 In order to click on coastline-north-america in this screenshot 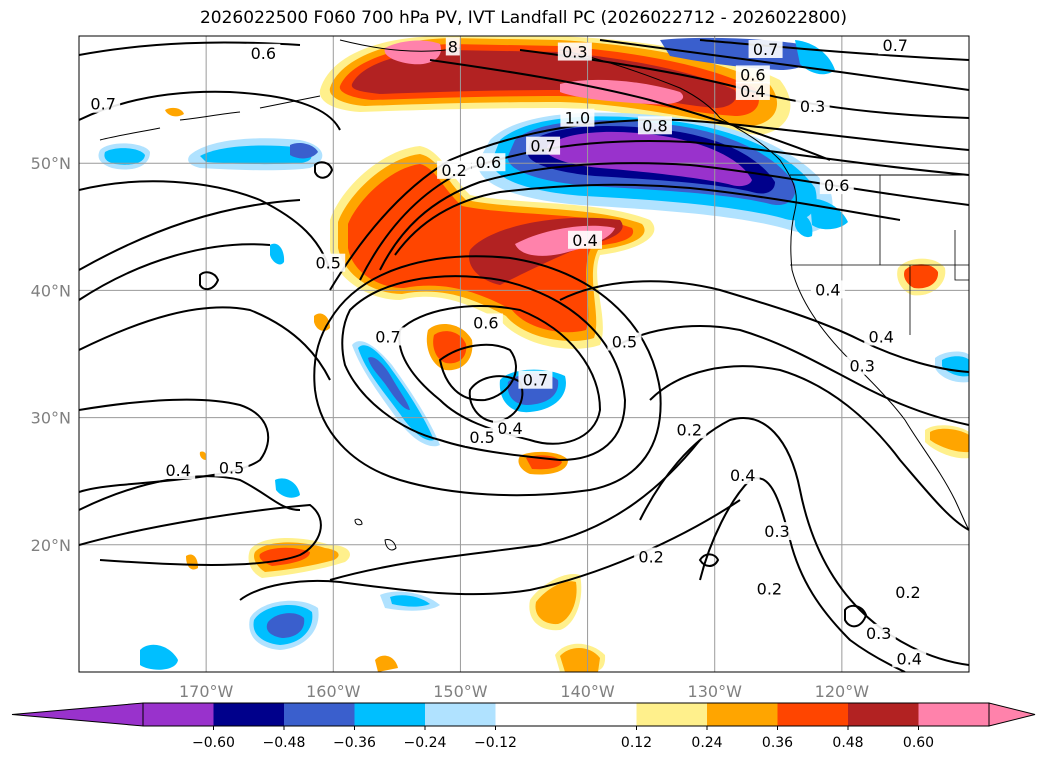, I will do `click(844, 324)`.